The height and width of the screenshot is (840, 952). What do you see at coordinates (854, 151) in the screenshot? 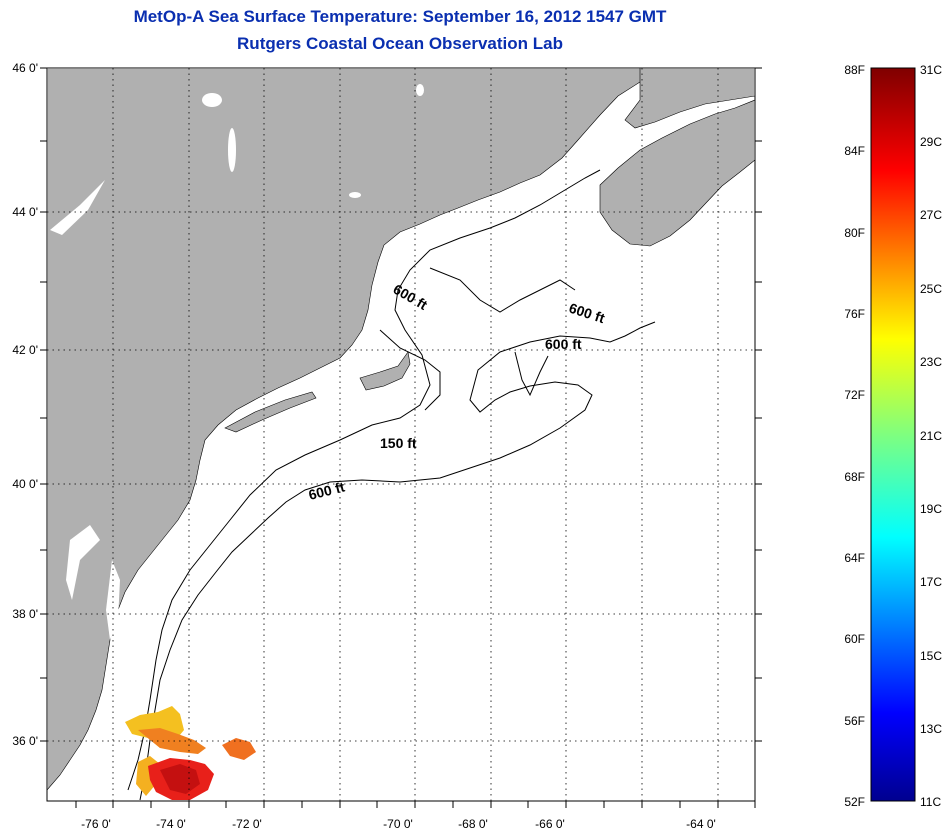
I see `colorbar-f-label: 84F` at bounding box center [854, 151].